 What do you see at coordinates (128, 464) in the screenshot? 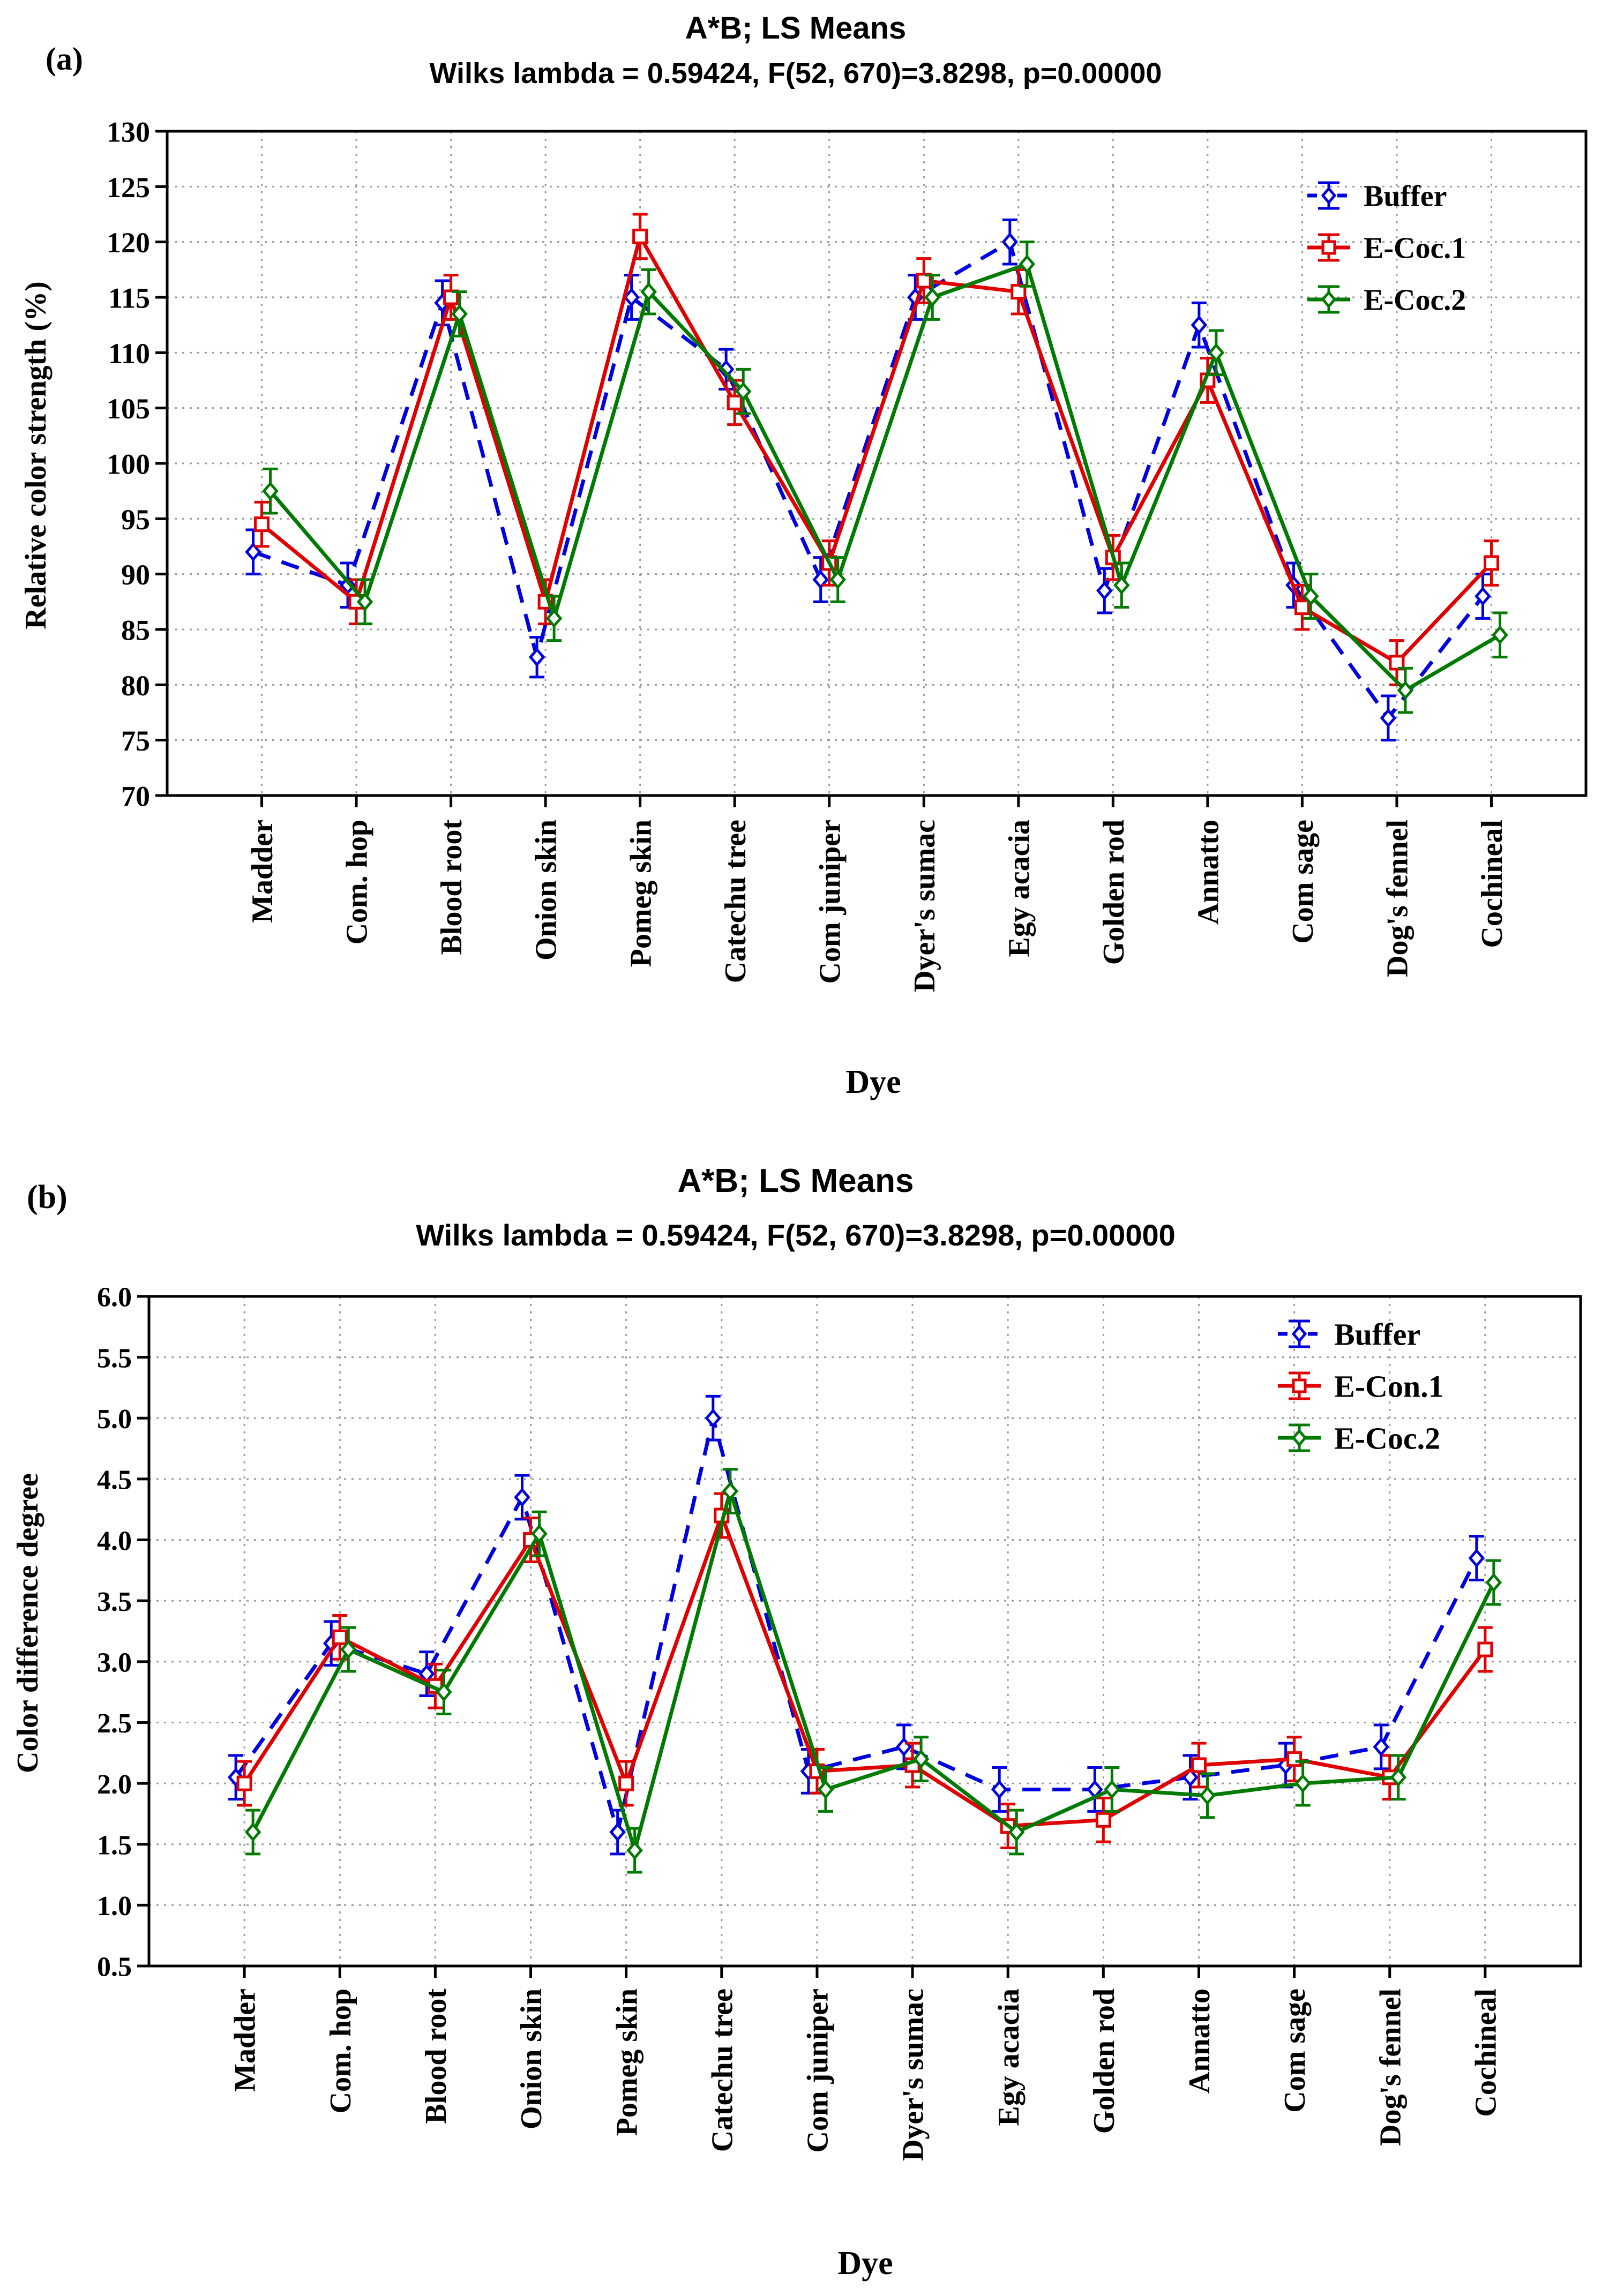
I see `y-tick-label-a: 100` at bounding box center [128, 464].